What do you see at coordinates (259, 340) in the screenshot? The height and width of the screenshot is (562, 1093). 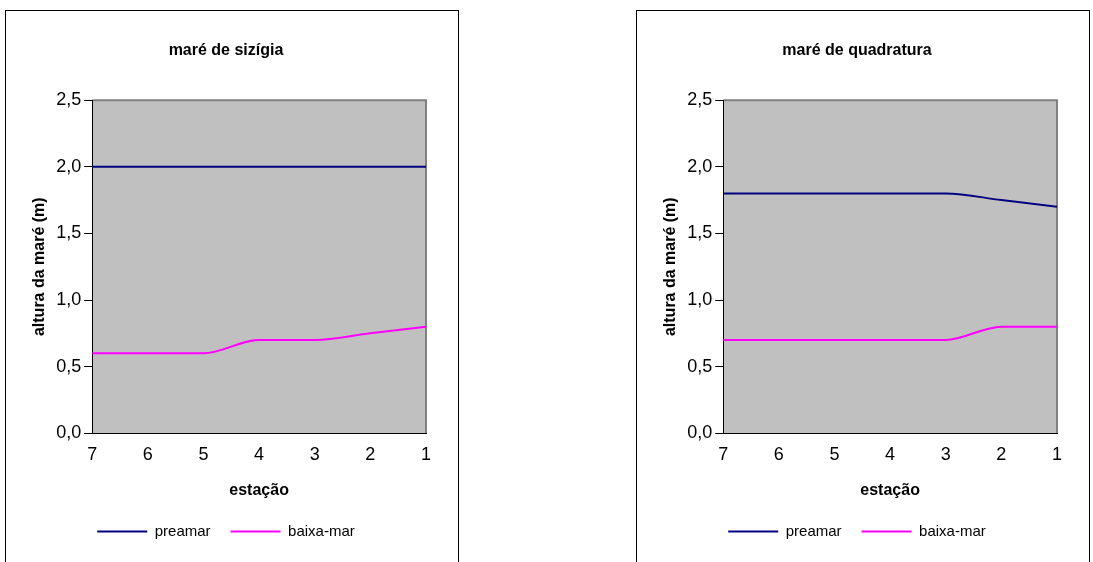 I see `line-series` at bounding box center [259, 340].